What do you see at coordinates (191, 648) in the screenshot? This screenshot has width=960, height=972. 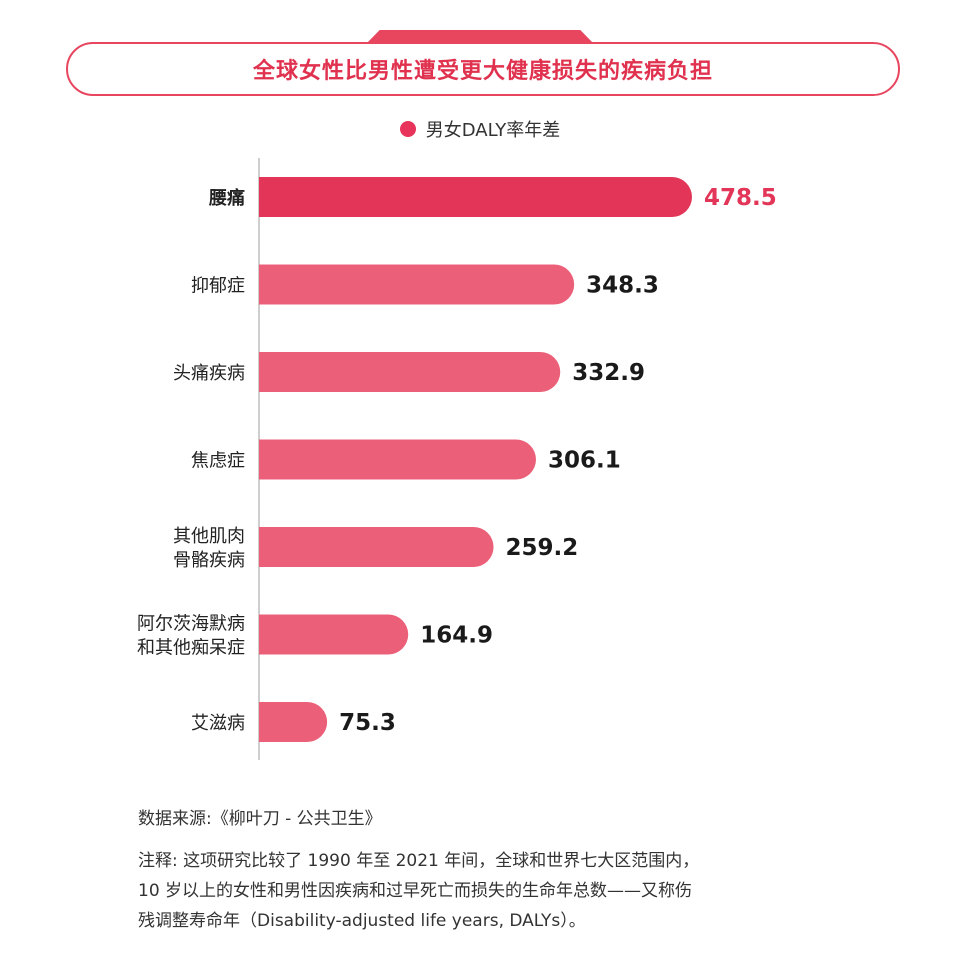 I see `category-label: 和其他痴呆症` at bounding box center [191, 648].